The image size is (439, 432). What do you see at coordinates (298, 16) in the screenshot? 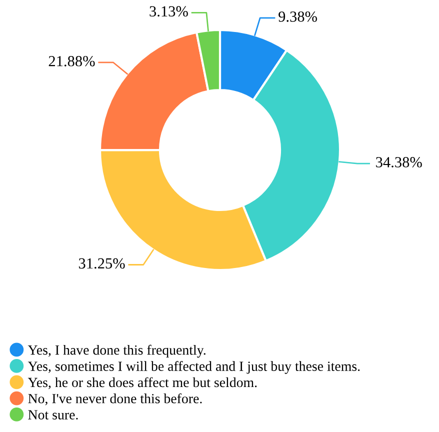
I see `data-label: 9.38%` at bounding box center [298, 16].